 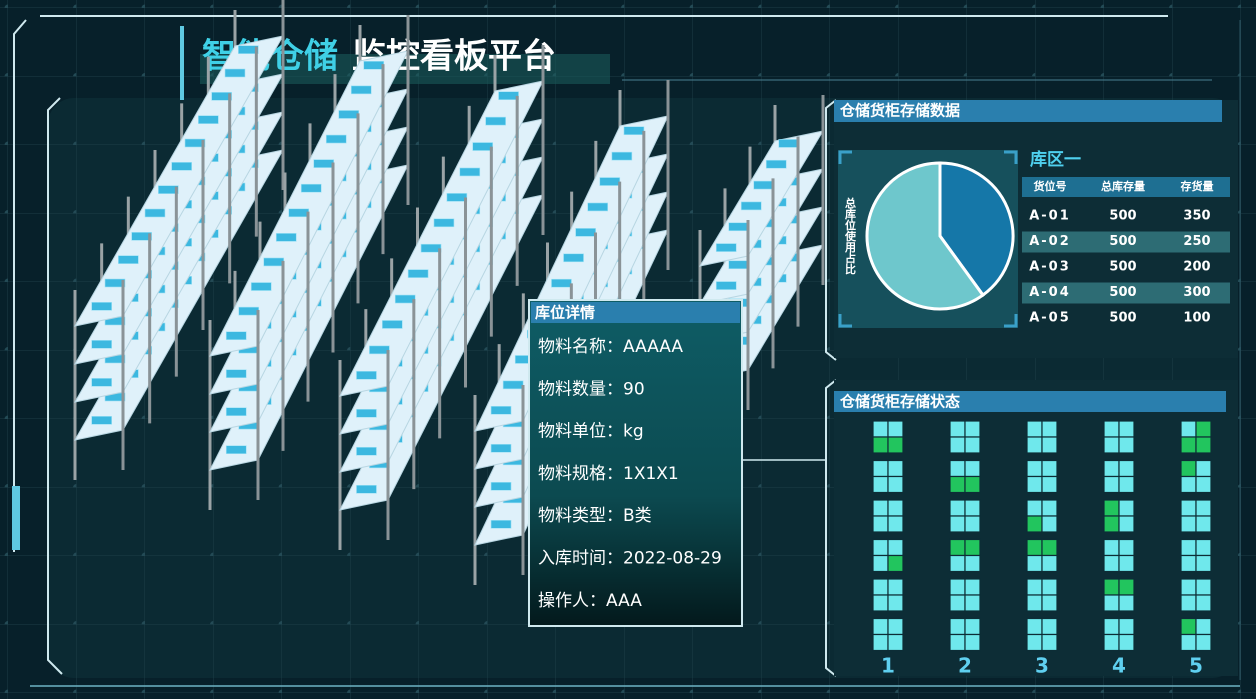 I want to click on field-label: 物料单位：, so click(x=580, y=432).